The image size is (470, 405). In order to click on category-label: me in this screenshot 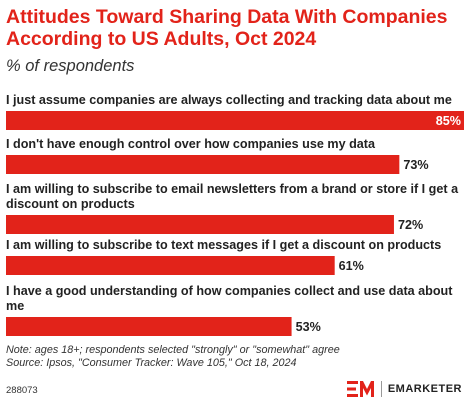, I will do `click(15, 306)`.